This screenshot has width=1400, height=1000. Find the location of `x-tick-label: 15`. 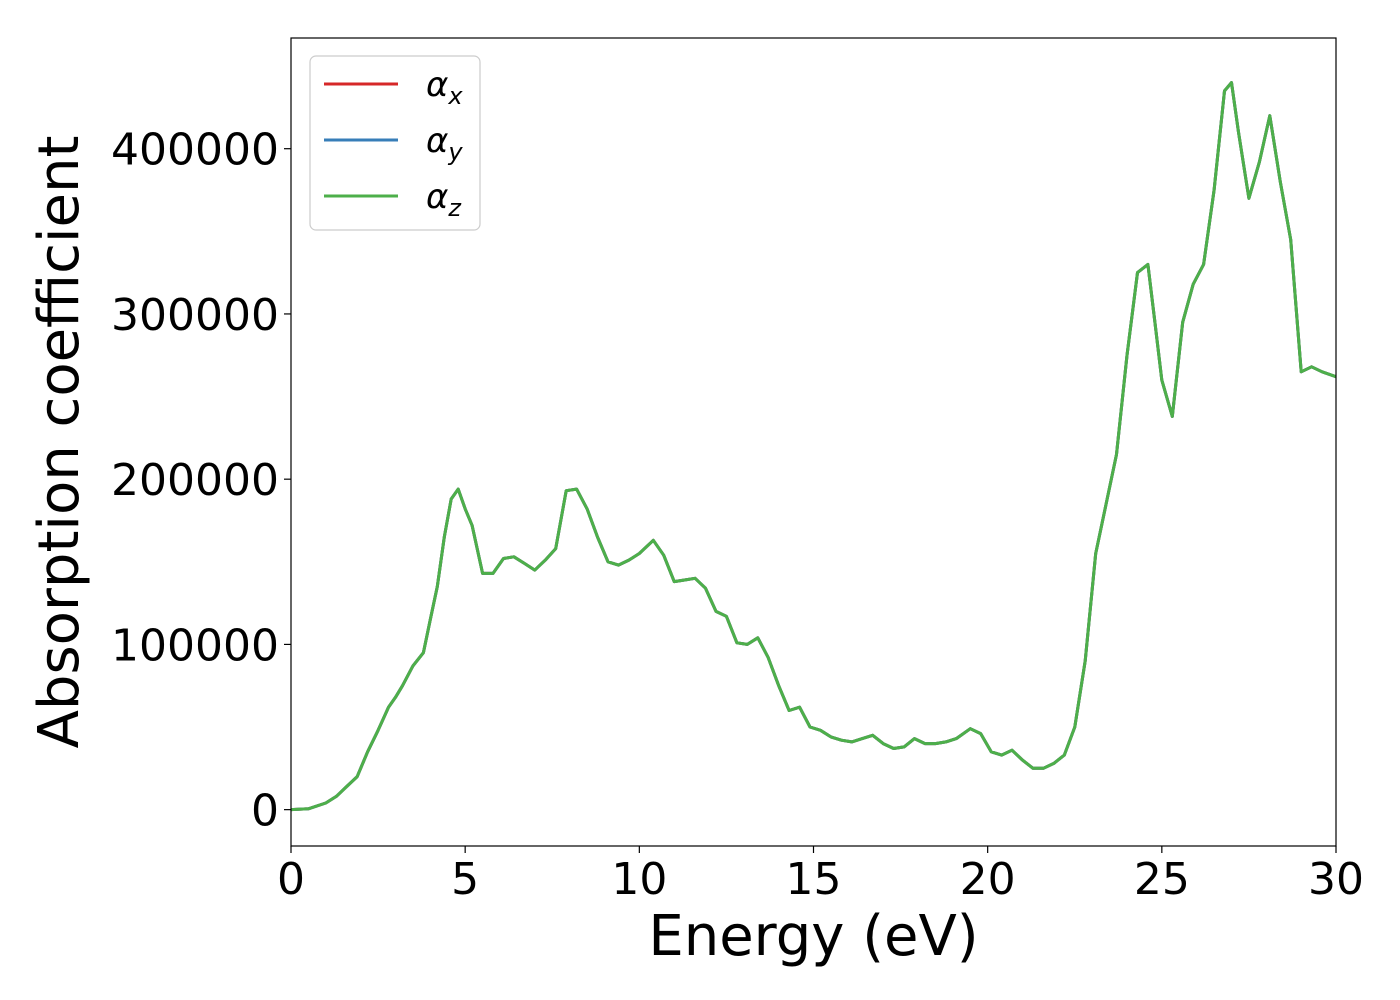

x-tick-label: 15 is located at coordinates (814, 879).